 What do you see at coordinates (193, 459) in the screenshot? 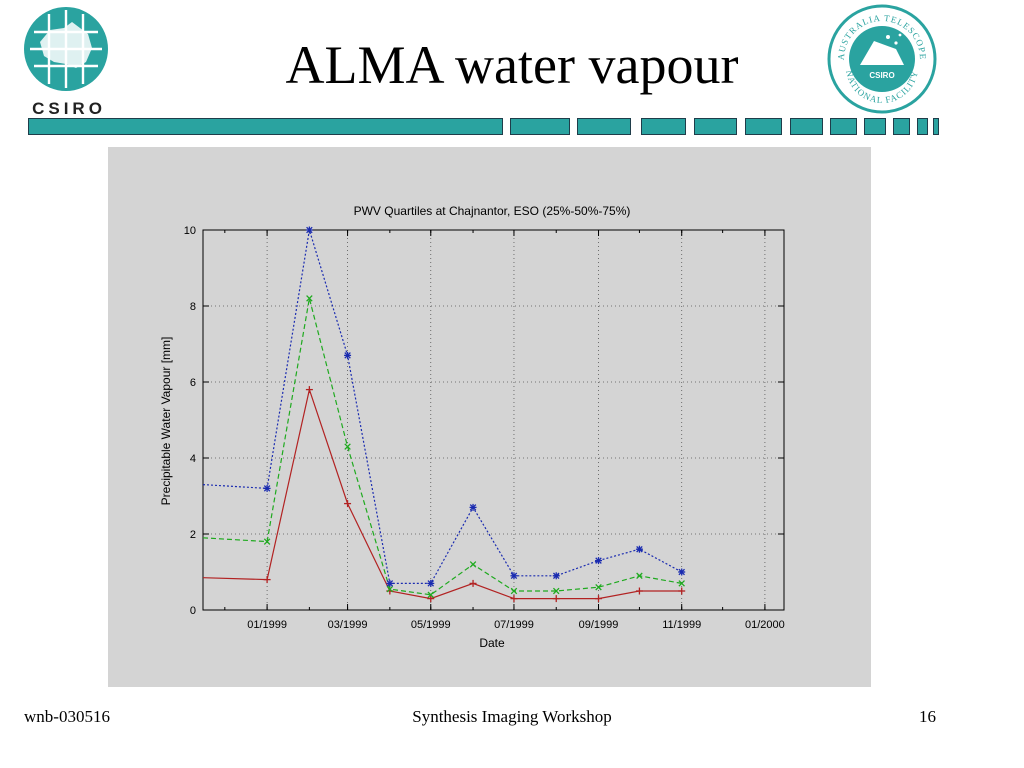
I see `y-tick-label: 4` at bounding box center [193, 459].